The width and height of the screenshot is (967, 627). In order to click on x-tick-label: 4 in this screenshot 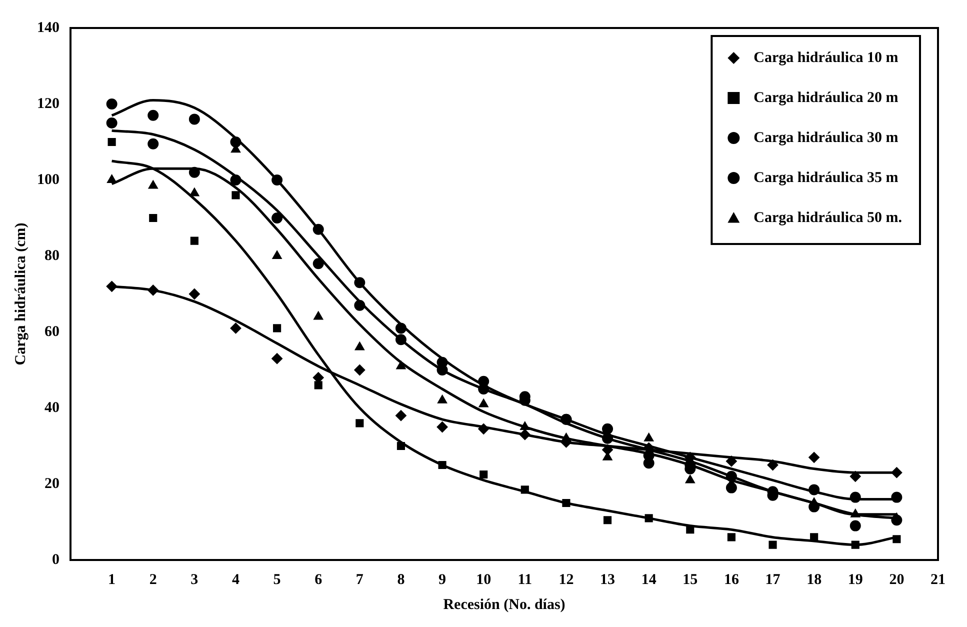, I will do `click(236, 580)`.